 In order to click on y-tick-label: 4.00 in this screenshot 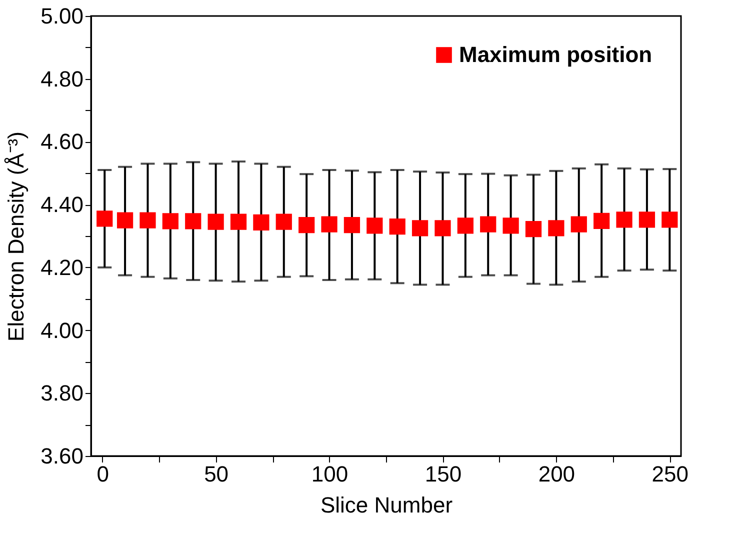, I will do `click(62, 330)`.